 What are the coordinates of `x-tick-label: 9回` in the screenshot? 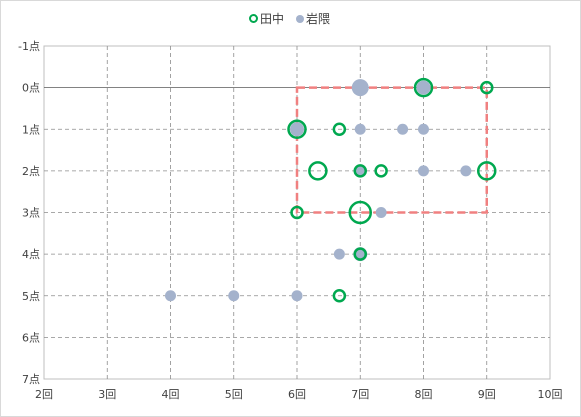 It's located at (487, 394).